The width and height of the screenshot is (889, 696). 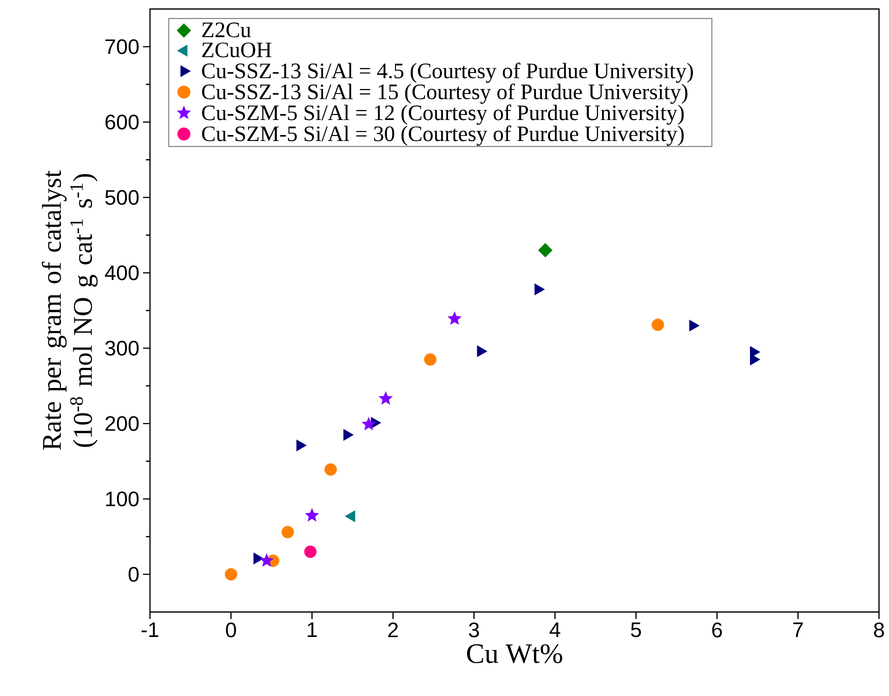 What do you see at coordinates (122, 46) in the screenshot?
I see `y-tick-label: 700` at bounding box center [122, 46].